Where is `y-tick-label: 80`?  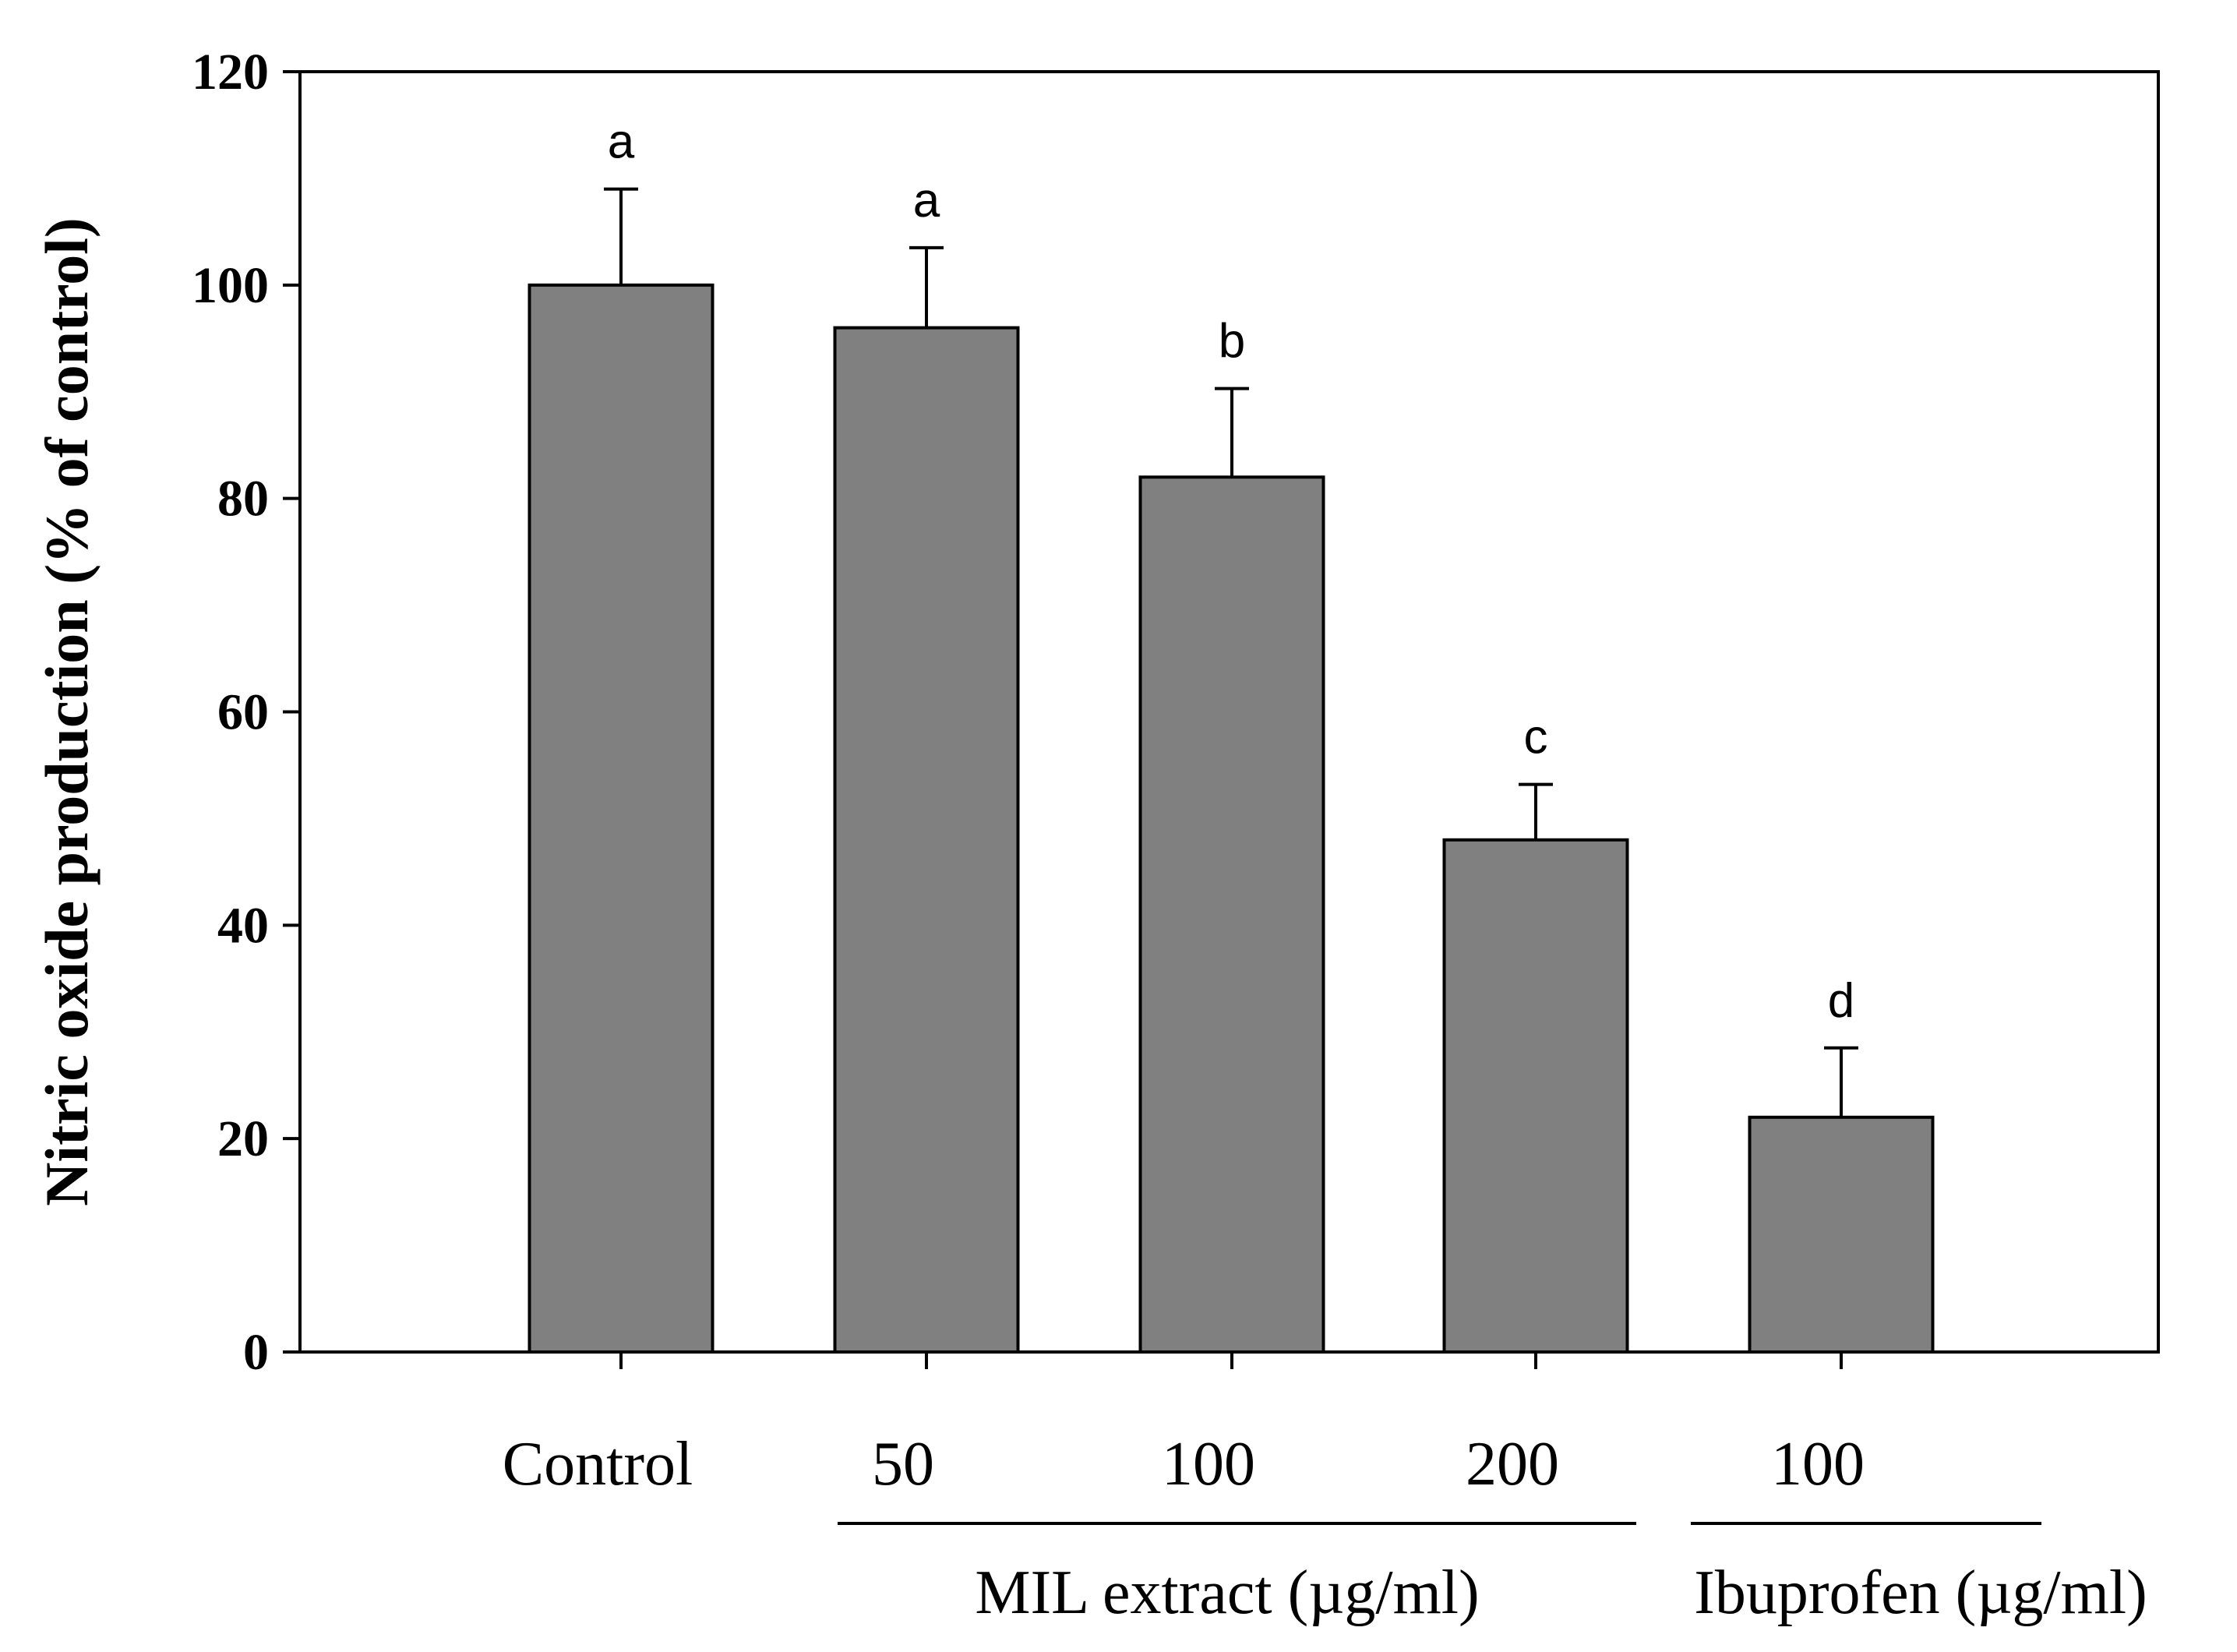
y-tick-label: 80 is located at coordinates (243, 500).